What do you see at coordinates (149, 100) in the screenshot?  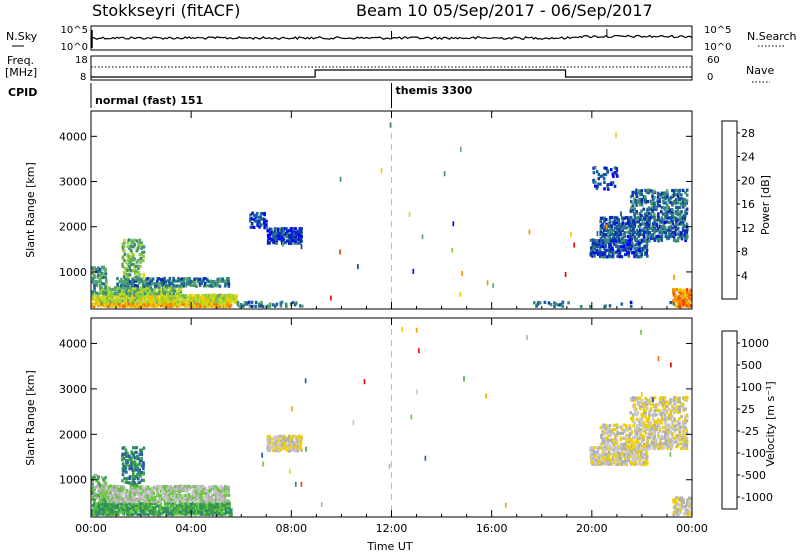 I see `cpid-entry-0: normal (fast) 151` at bounding box center [149, 100].